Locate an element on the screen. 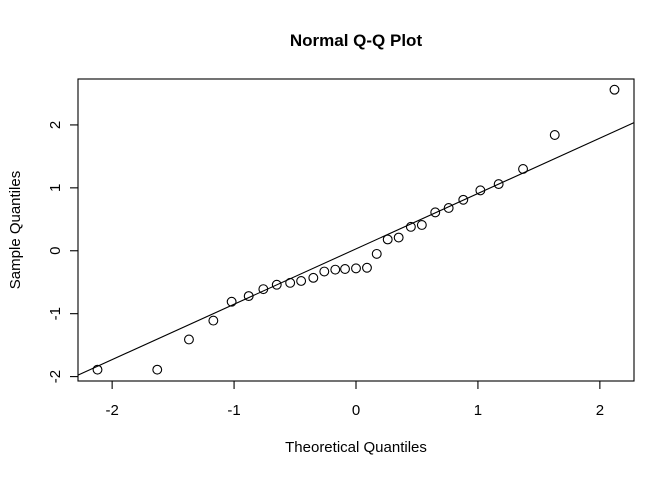 This screenshot has width=672, height=480. y-tick-label: -2 is located at coordinates (55, 376).